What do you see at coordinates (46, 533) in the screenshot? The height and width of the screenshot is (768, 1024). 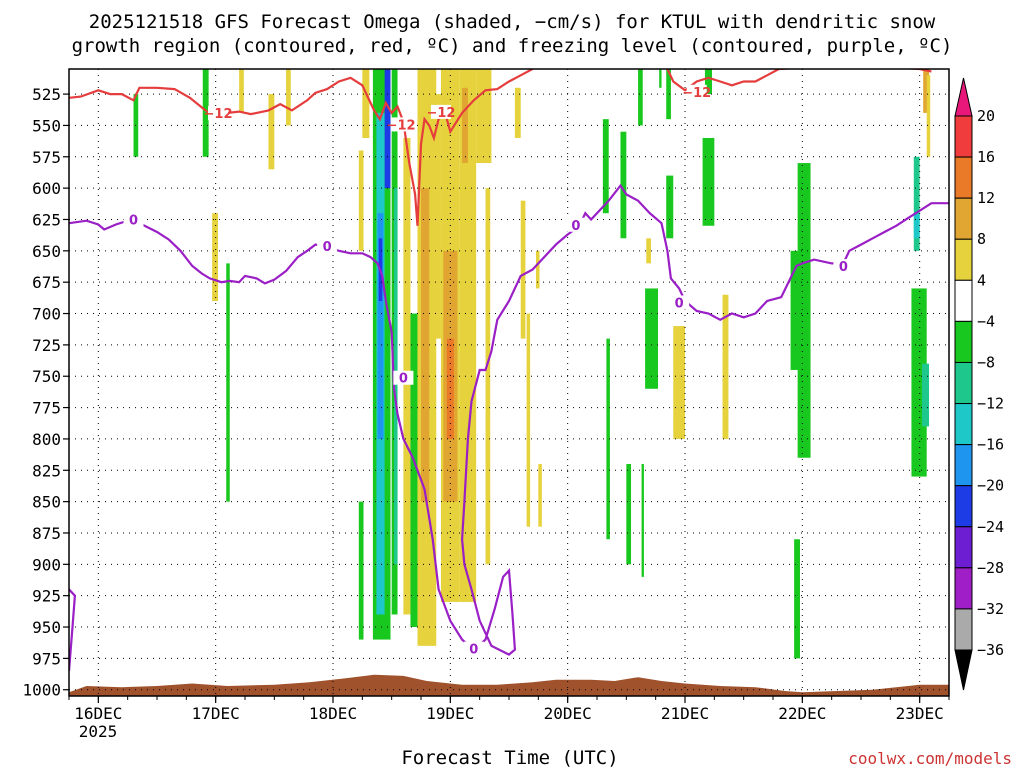 I see `y-tick-label-14: 875` at bounding box center [46, 533].